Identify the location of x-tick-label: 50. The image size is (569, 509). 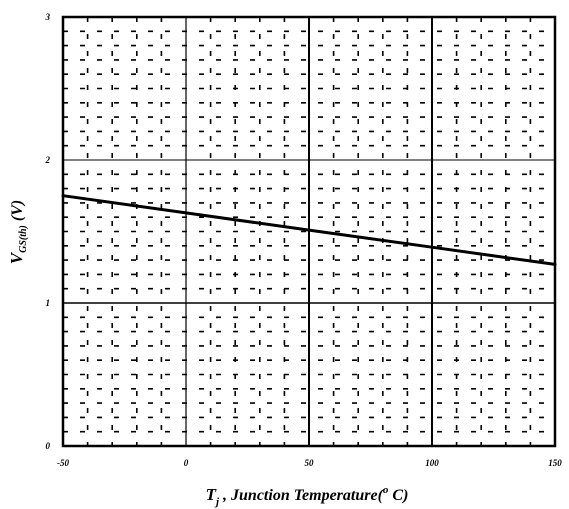
(310, 463).